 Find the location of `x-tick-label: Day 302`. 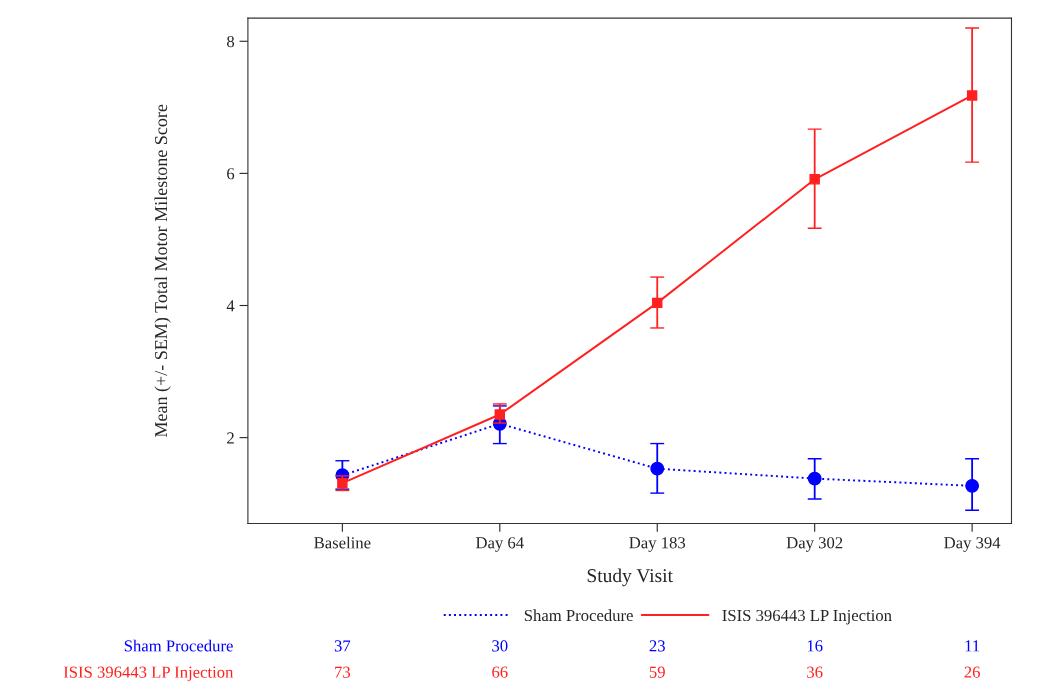

x-tick-label: Day 302 is located at coordinates (814, 544).